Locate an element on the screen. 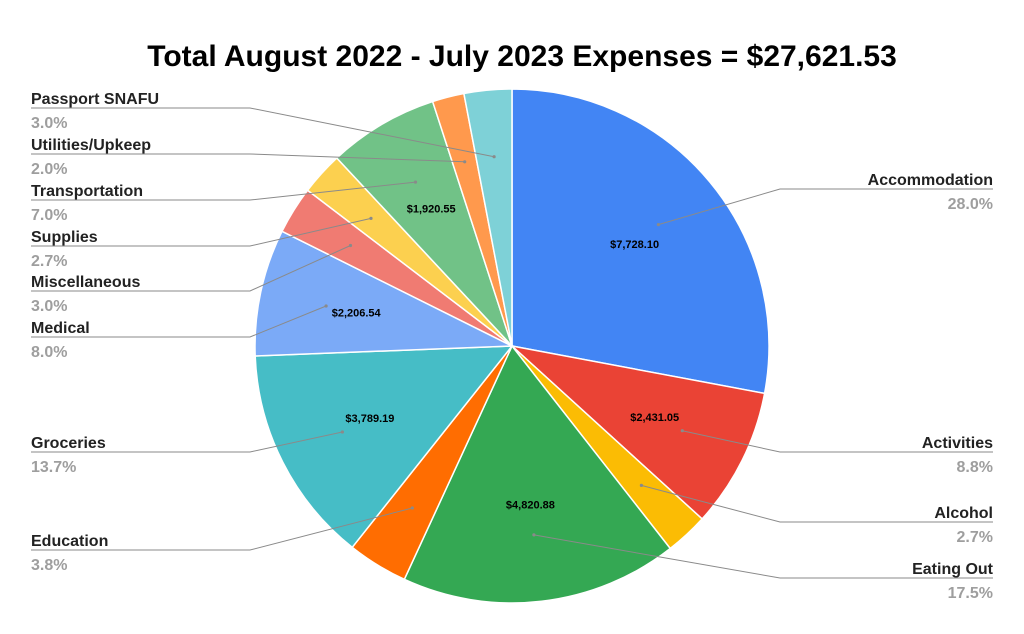 Image resolution: width=1024 pixels, height=634 pixels. callout-name-activities: Activities is located at coordinates (957, 443).